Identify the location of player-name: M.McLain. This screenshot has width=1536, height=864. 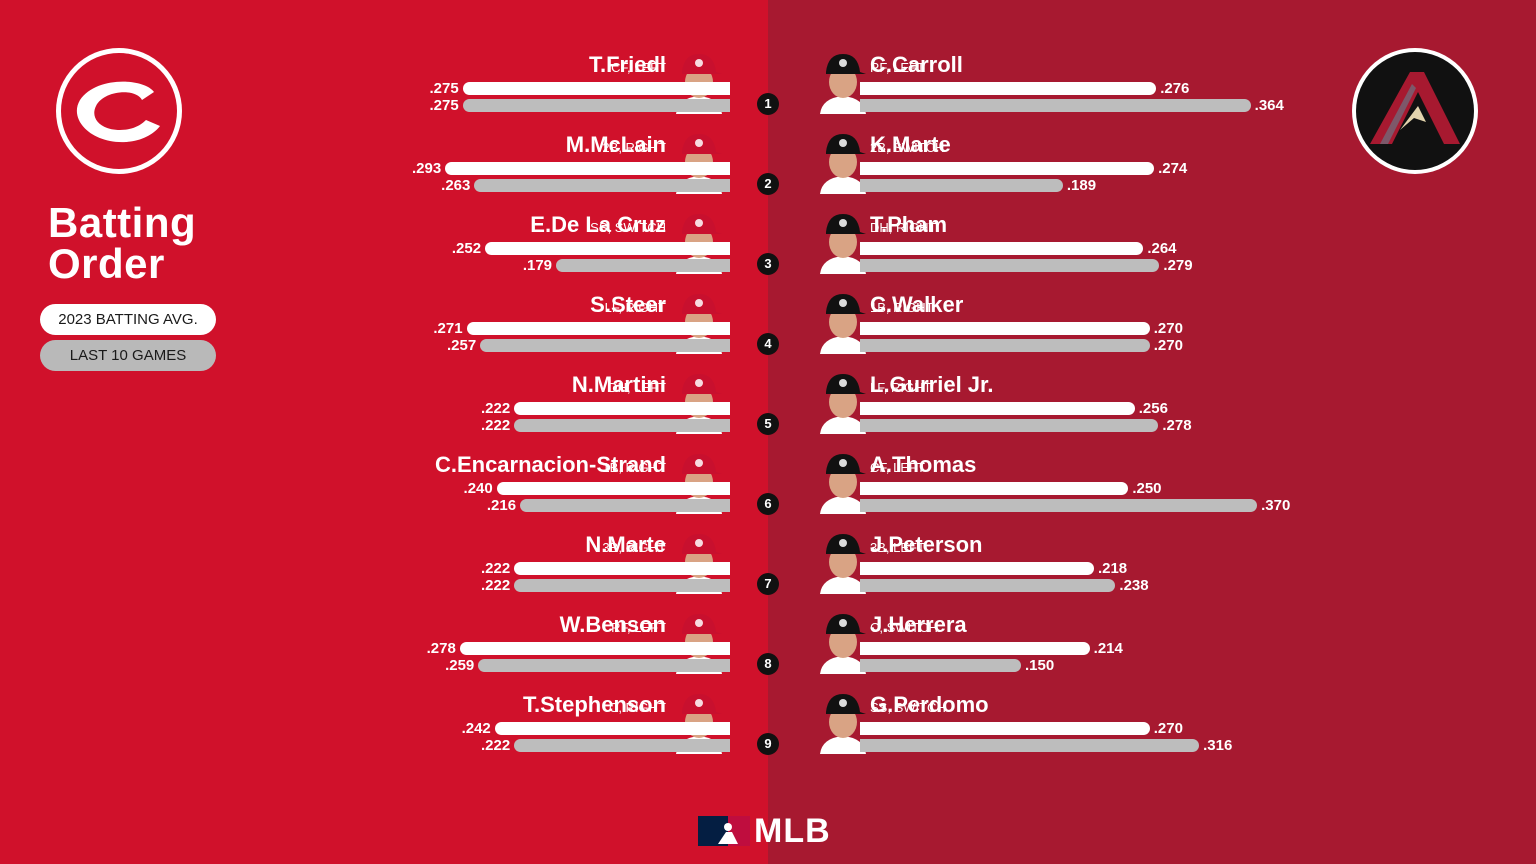
(615, 144).